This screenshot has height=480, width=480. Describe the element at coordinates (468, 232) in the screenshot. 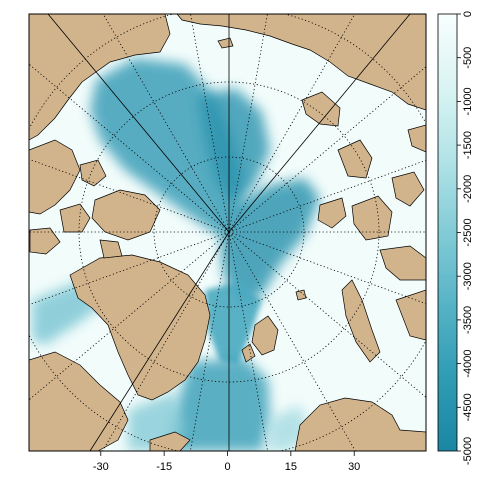

I see `colorbar-tick-label: -2500` at that location.